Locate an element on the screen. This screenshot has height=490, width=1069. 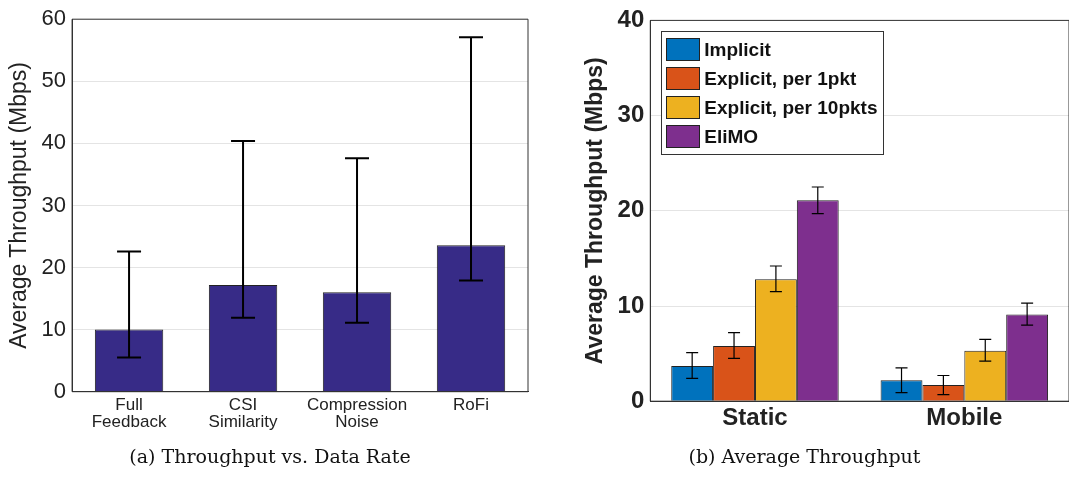
x-tick-label: Compression Noise is located at coordinates (357, 413).